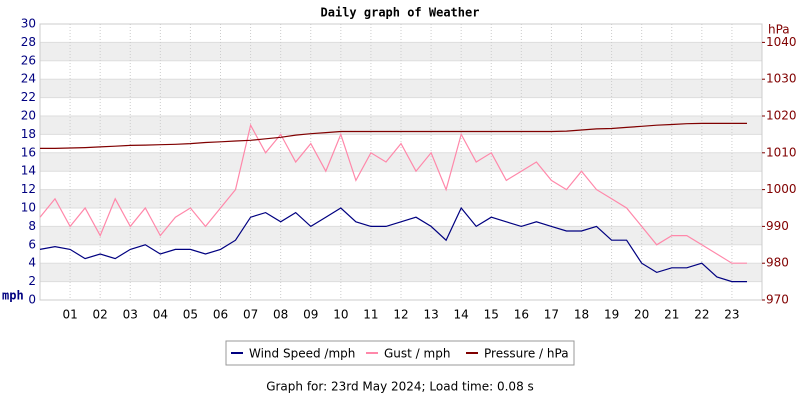  What do you see at coordinates (32, 281) in the screenshot?
I see `y-tick-label: 2` at bounding box center [32, 281].